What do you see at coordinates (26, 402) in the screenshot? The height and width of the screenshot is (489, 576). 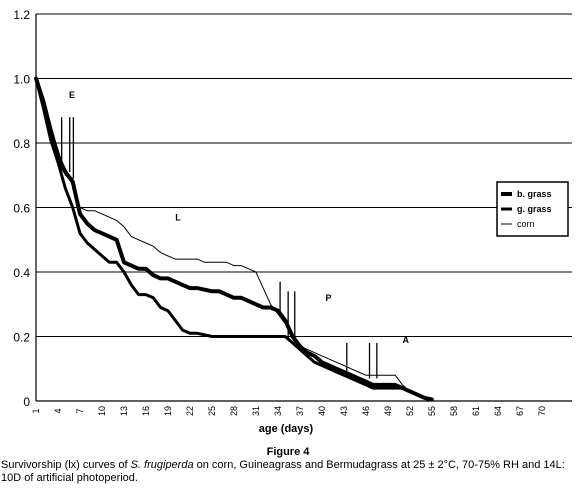 I see `y-tick-label-0: 0` at bounding box center [26, 402].